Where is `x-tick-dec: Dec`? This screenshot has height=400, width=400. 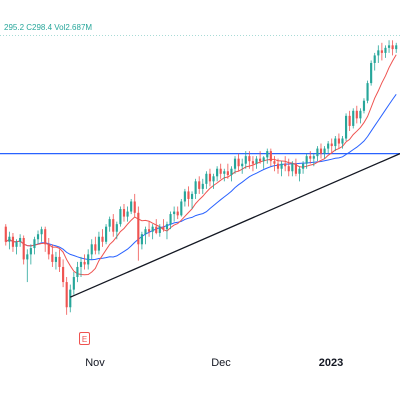 x-tick-dec: Dec is located at coordinates (221, 363).